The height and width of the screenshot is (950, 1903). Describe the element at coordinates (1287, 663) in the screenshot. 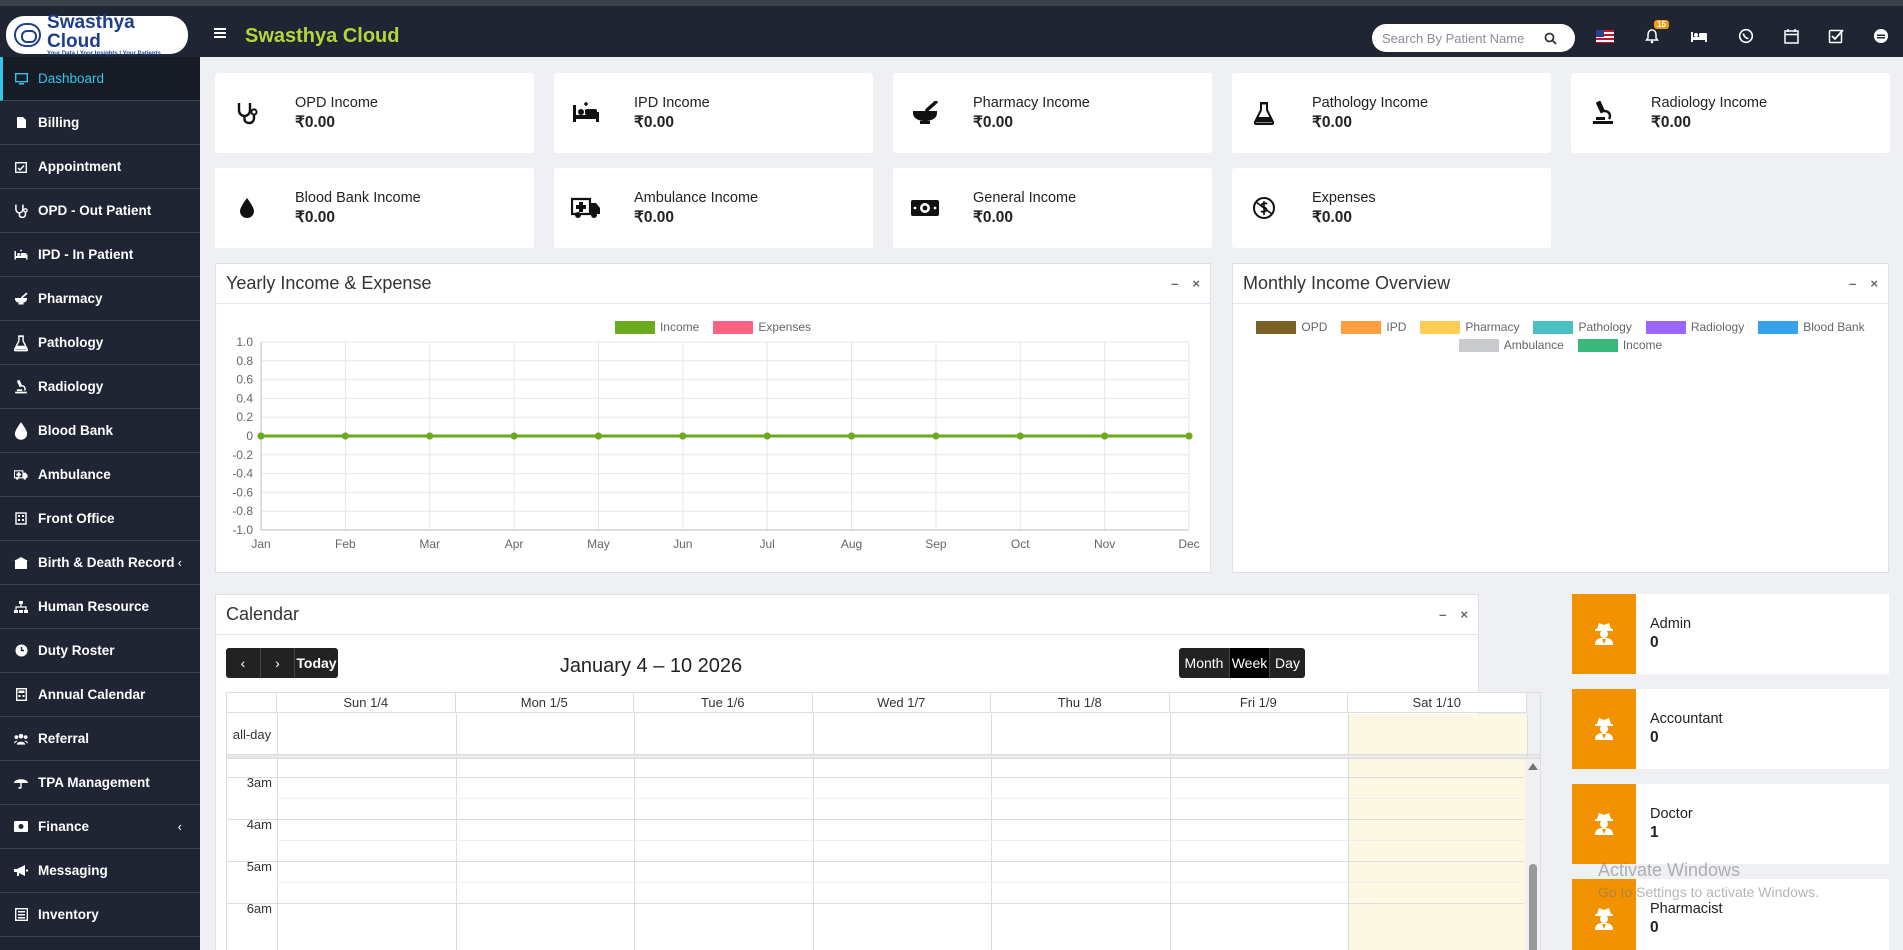

I see `calendar-view-day-button: Day` at that location.